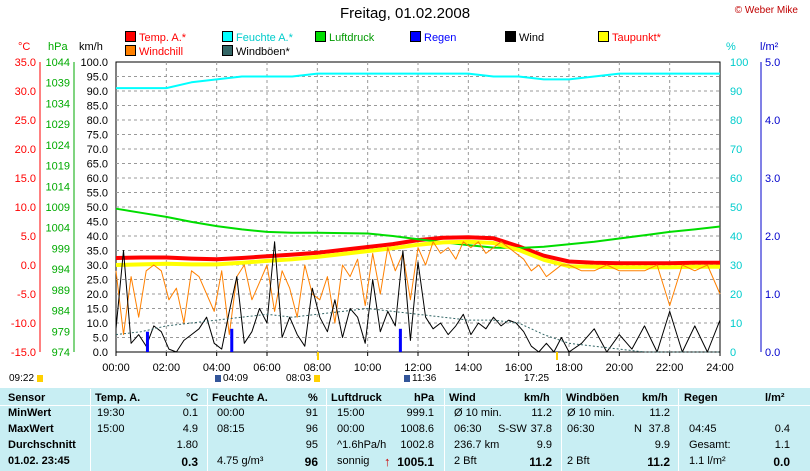  Describe the element at coordinates (477, 445) in the screenshot. I see `table-cell-wind-t: 236.7 km` at that location.